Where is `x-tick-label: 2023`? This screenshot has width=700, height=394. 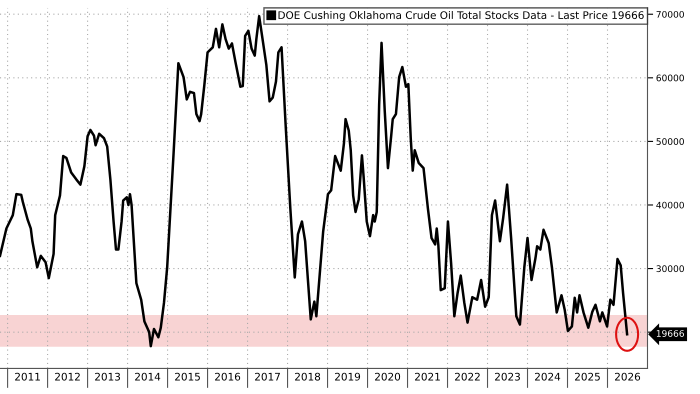
x-tick-label: 2023 is located at coordinates (507, 376).